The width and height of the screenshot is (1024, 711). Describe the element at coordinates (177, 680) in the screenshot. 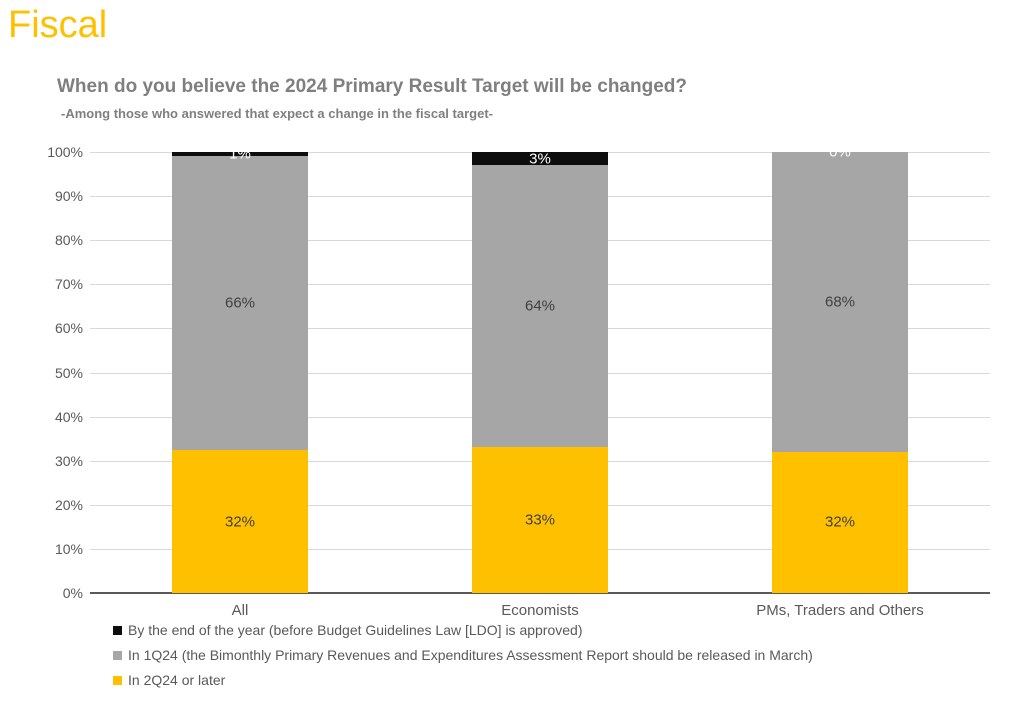

I see `legend-label: In 2Q24 or later` at that location.